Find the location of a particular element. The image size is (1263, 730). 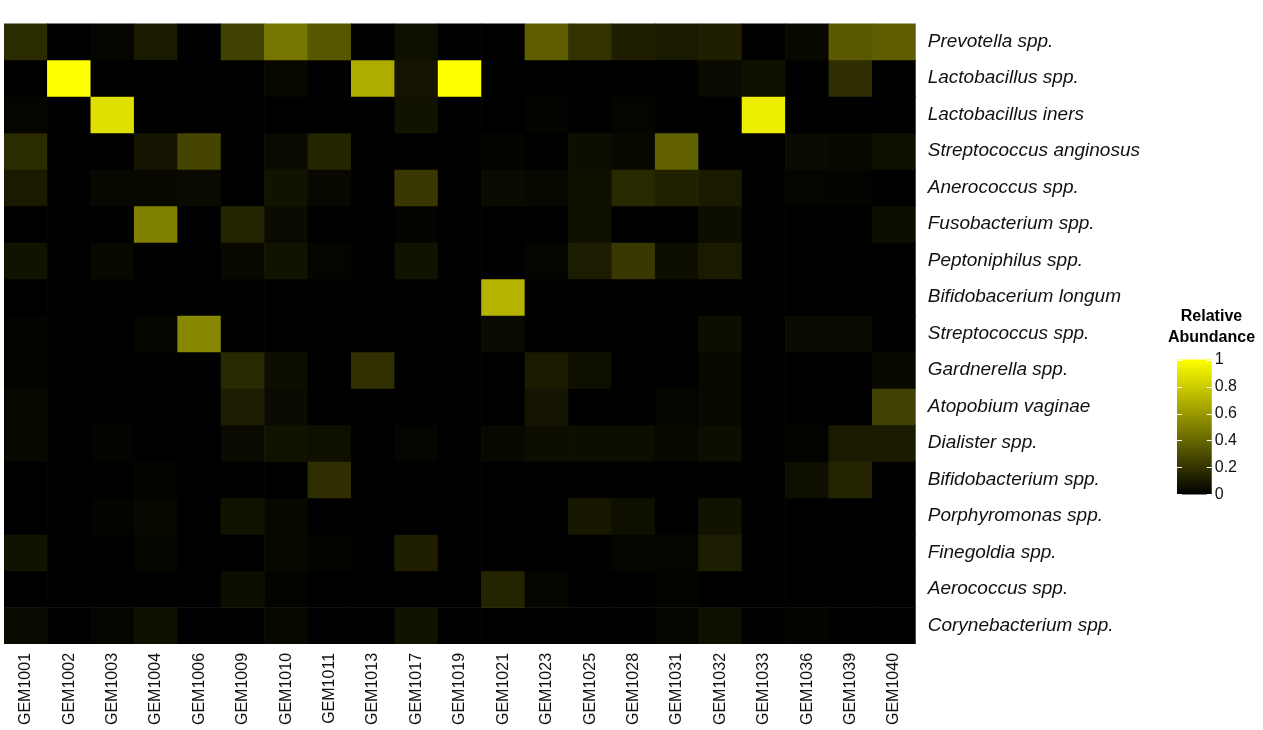

y-tick-label: Peptoniphilus spp. is located at coordinates (1005, 259).